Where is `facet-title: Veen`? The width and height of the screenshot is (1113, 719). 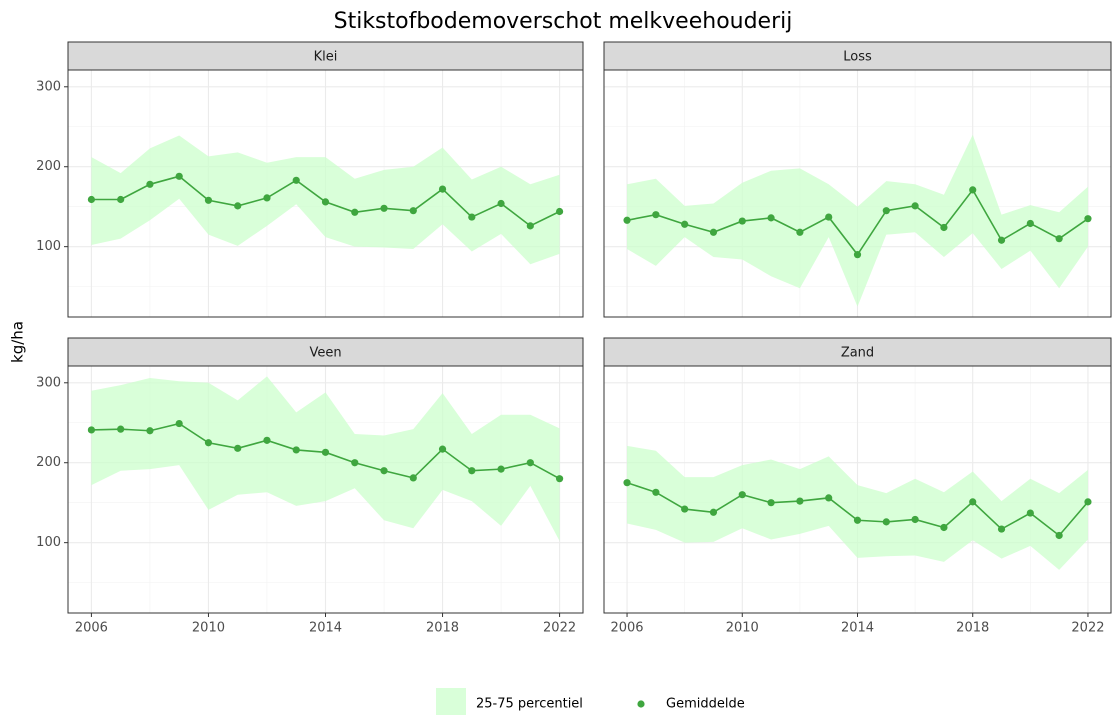 facet-title: Veen is located at coordinates (325, 353).